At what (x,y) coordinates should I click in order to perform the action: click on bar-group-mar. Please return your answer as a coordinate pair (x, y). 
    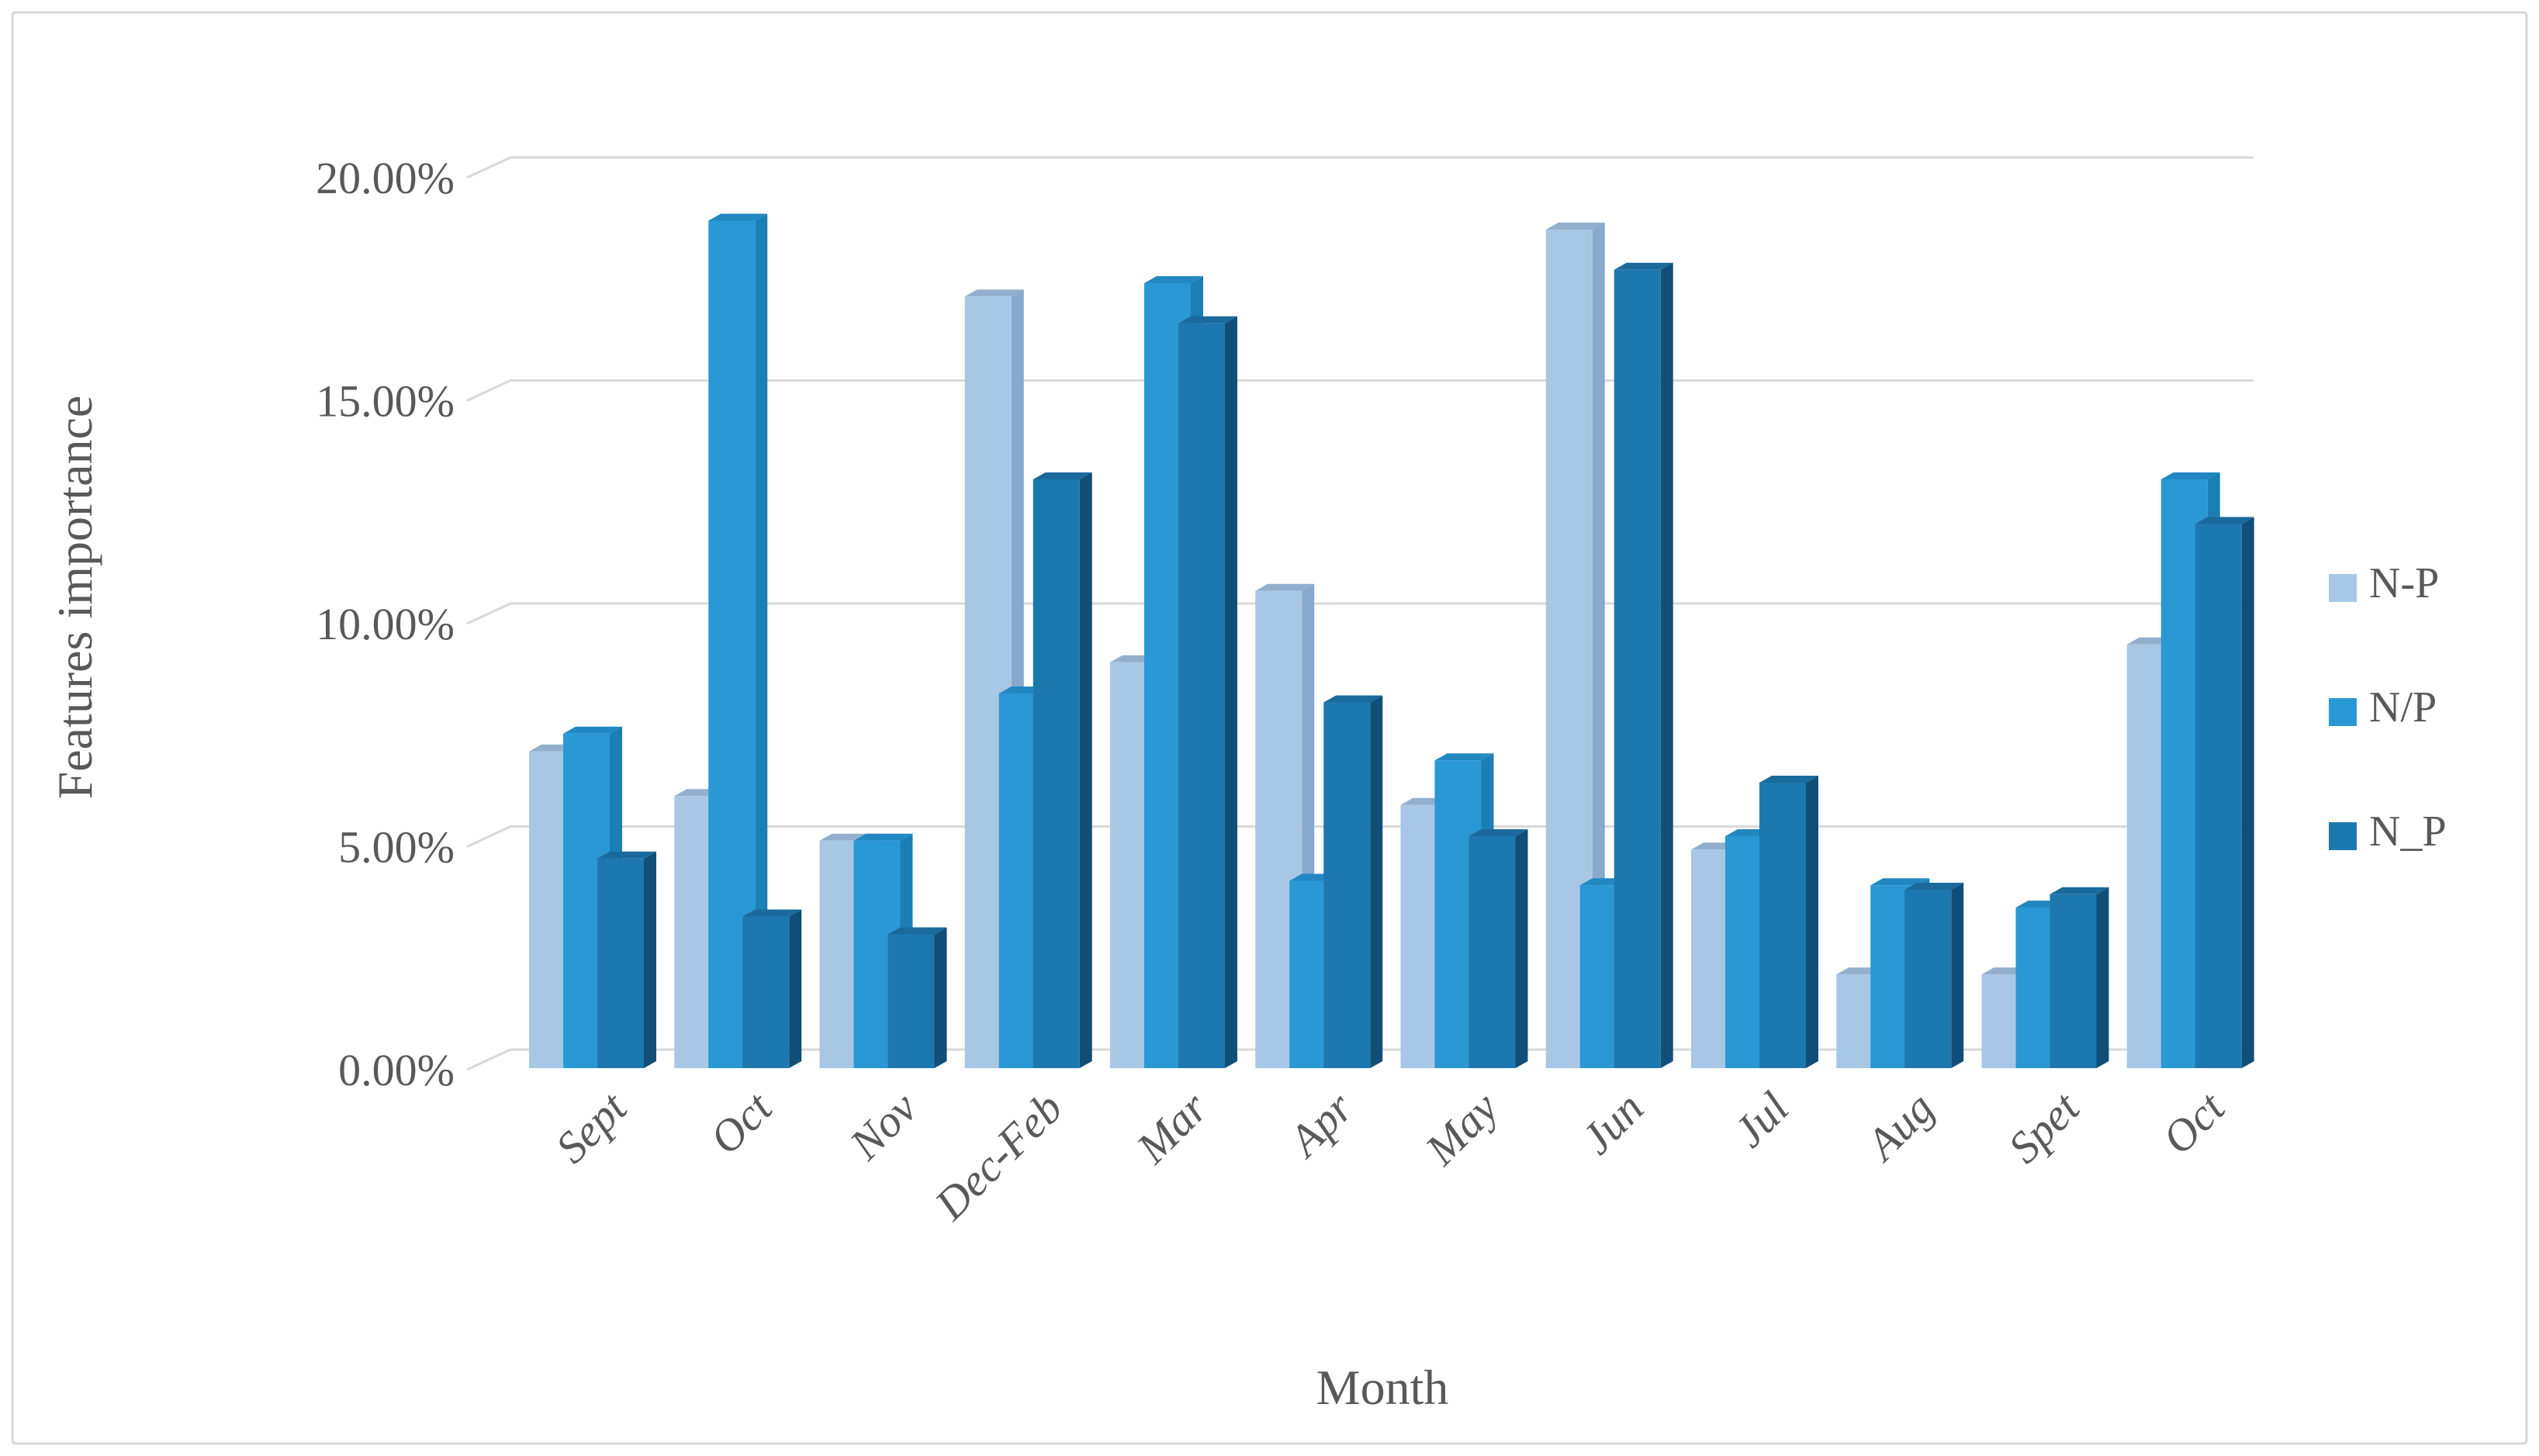
    Looking at the image, I should click on (1174, 672).